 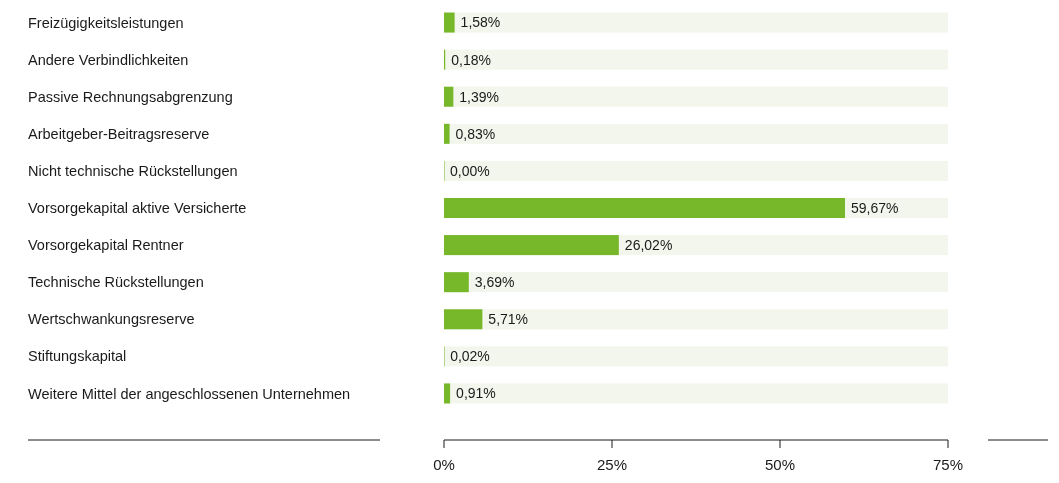 What do you see at coordinates (476, 393) in the screenshot?
I see `data-label: 0,91%` at bounding box center [476, 393].